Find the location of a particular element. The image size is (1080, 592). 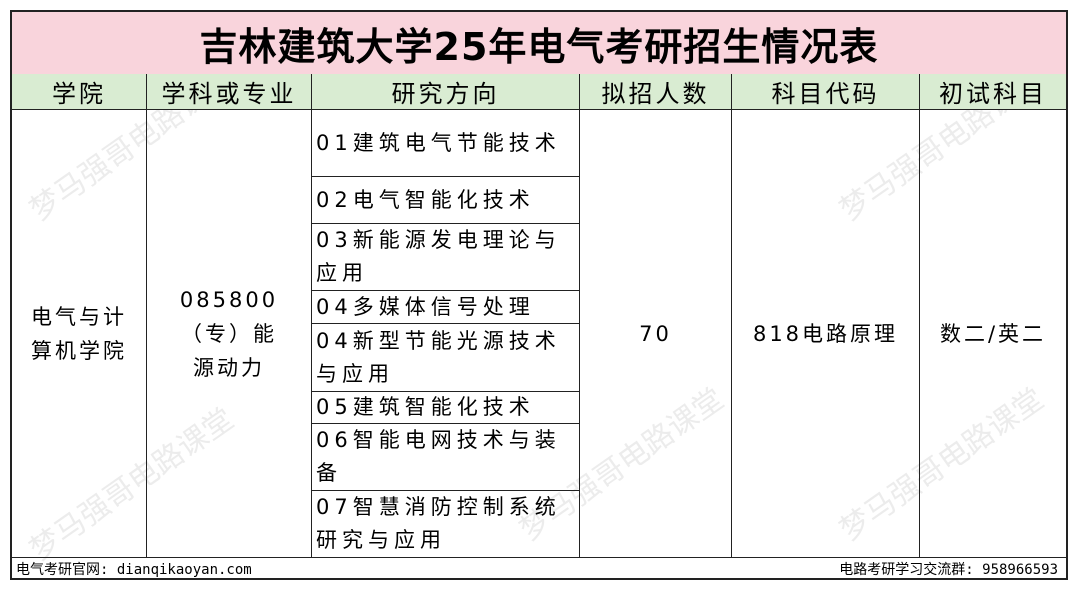

footer-website: 电气考研官网: dianqikaoyan.com is located at coordinates (134, 570).